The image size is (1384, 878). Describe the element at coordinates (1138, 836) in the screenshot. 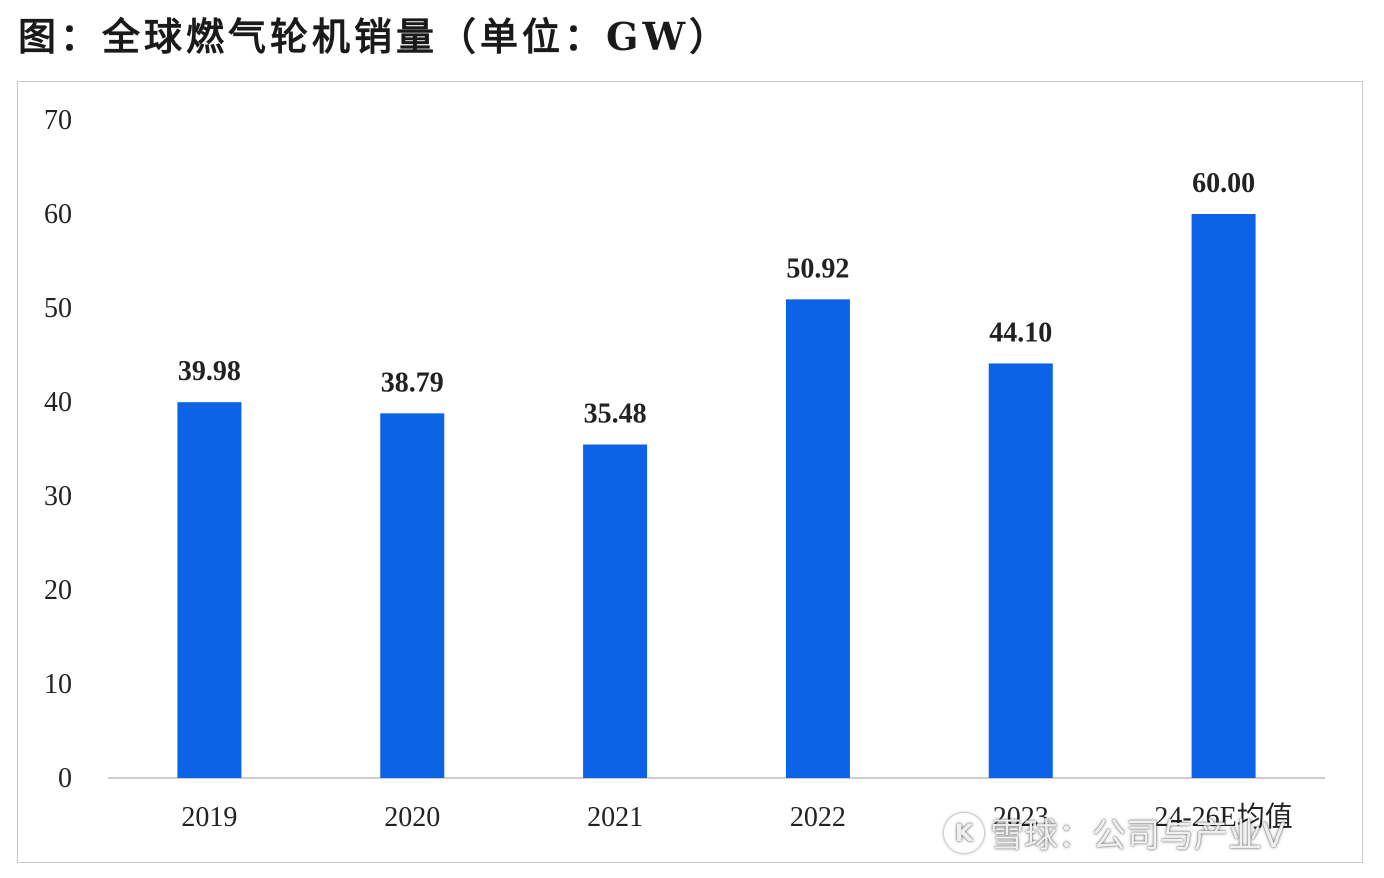

I see `watermark-text: 雪球：公司与产业V` at that location.